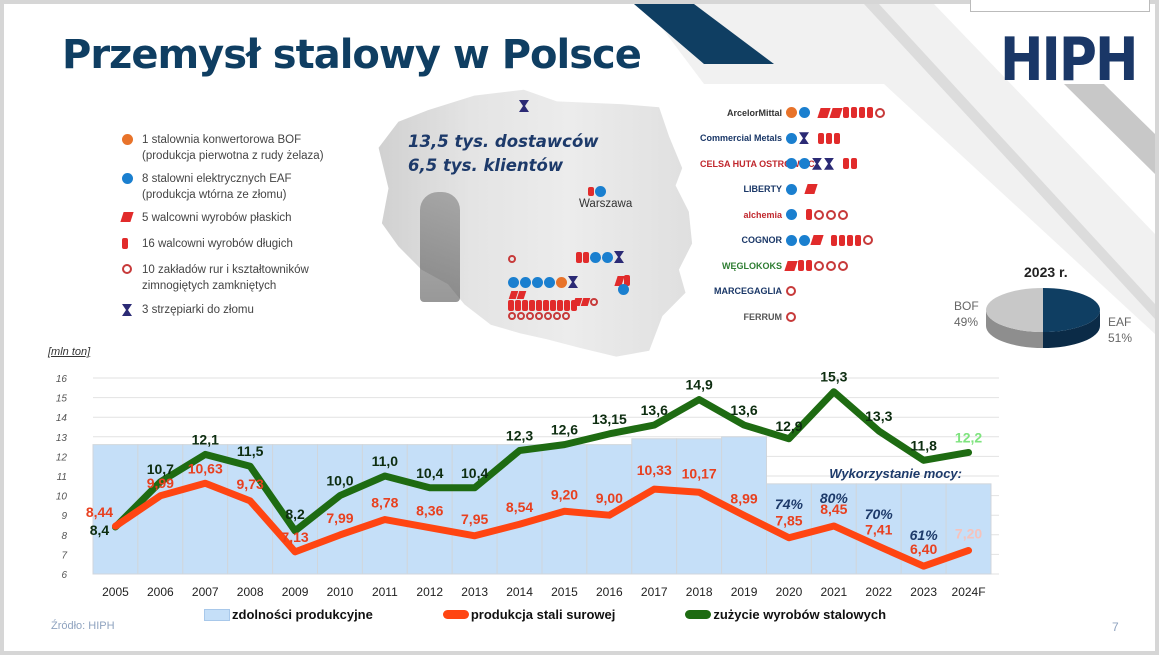 Image resolution: width=1159 pixels, height=655 pixels. I want to click on production-value-label: 7,95, so click(474, 519).